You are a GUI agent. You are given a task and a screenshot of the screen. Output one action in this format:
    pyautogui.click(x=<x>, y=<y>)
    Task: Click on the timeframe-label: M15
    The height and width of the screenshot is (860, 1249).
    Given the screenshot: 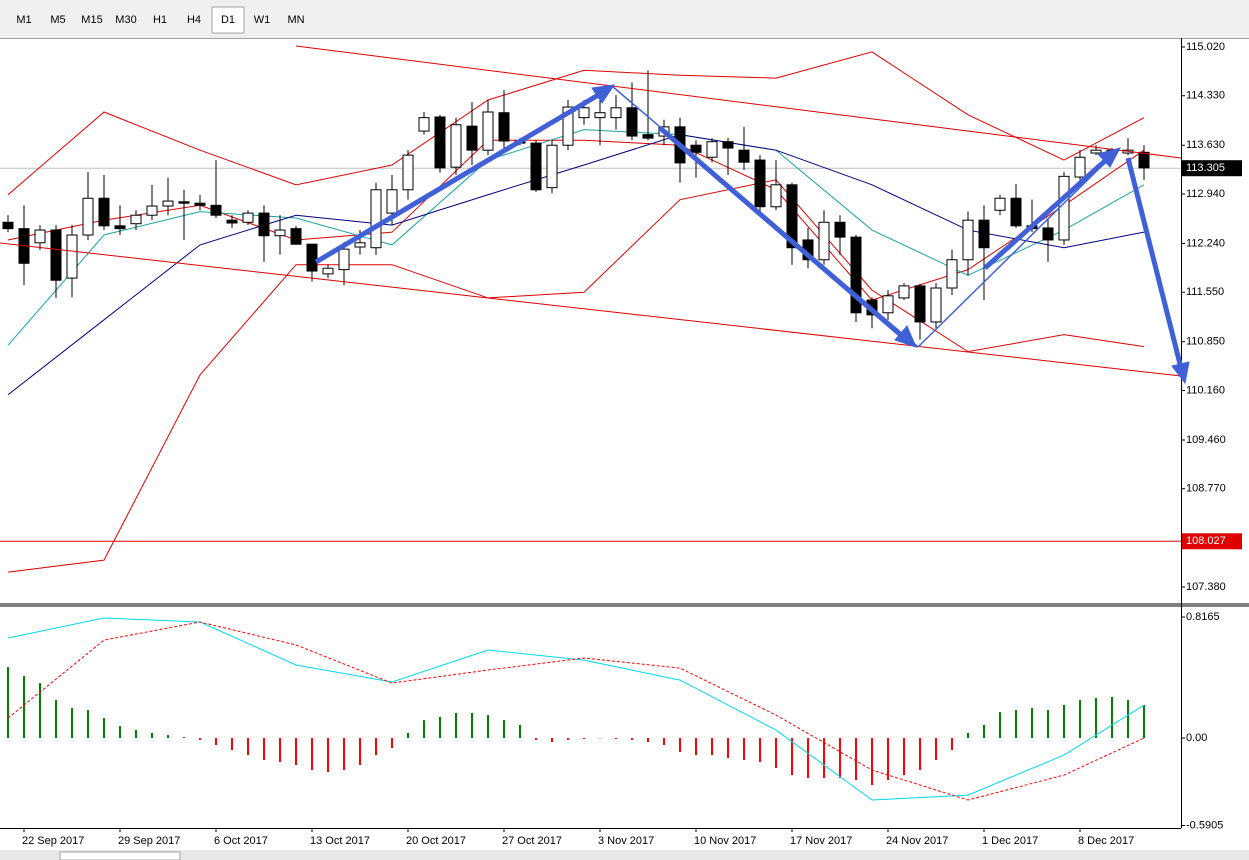 What is the action you would take?
    pyautogui.click(x=91, y=20)
    